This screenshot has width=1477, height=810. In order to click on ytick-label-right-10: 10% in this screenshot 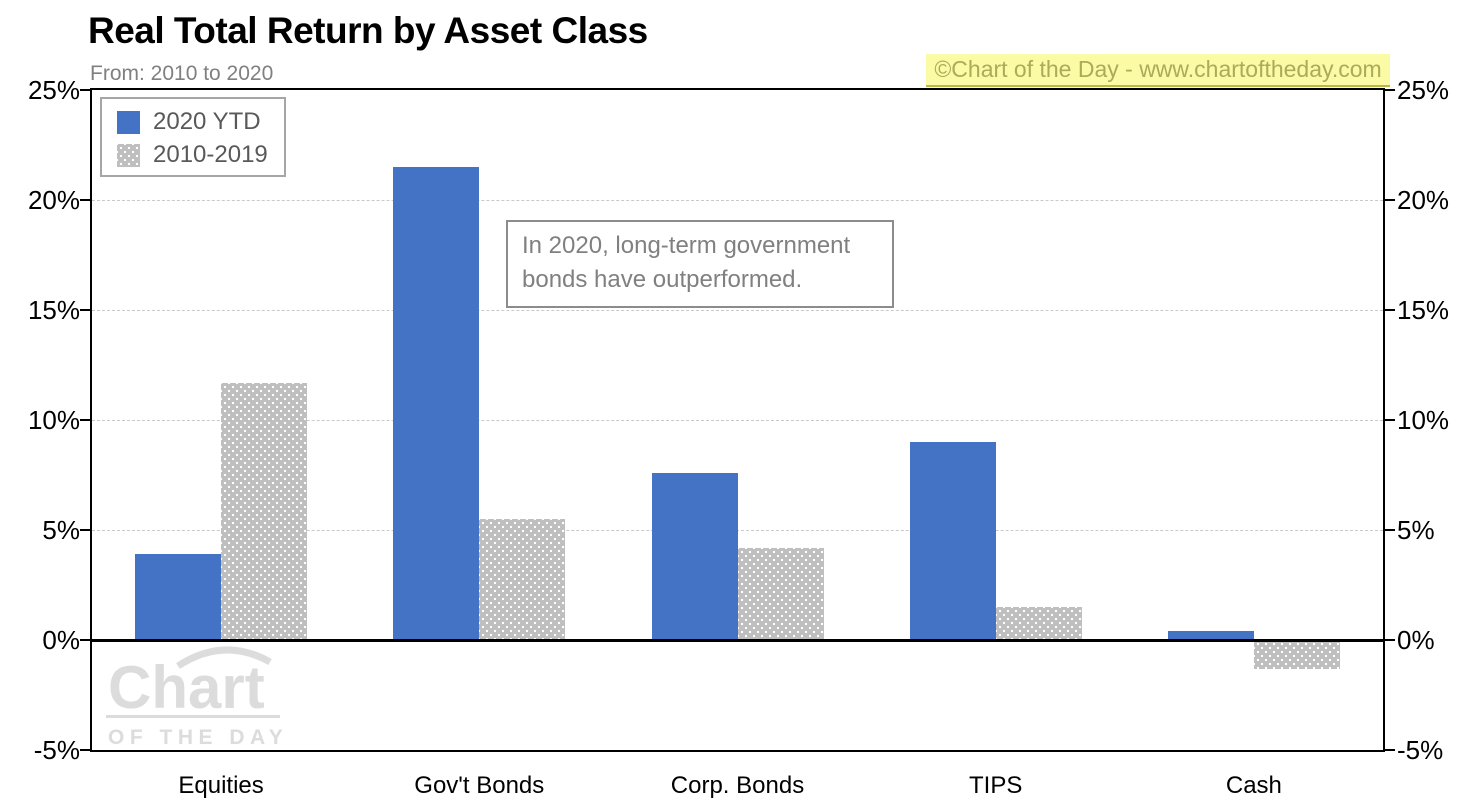, I will do `click(1423, 420)`.